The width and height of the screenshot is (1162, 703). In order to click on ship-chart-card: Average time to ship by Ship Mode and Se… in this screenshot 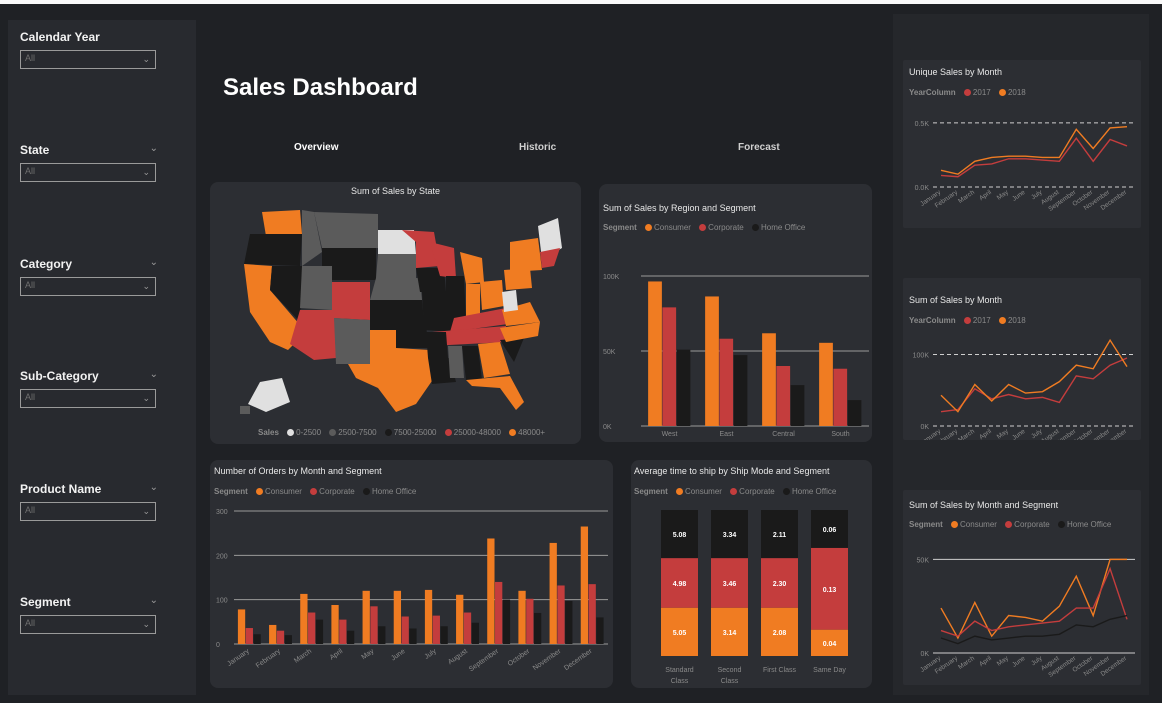, I will do `click(751, 574)`.